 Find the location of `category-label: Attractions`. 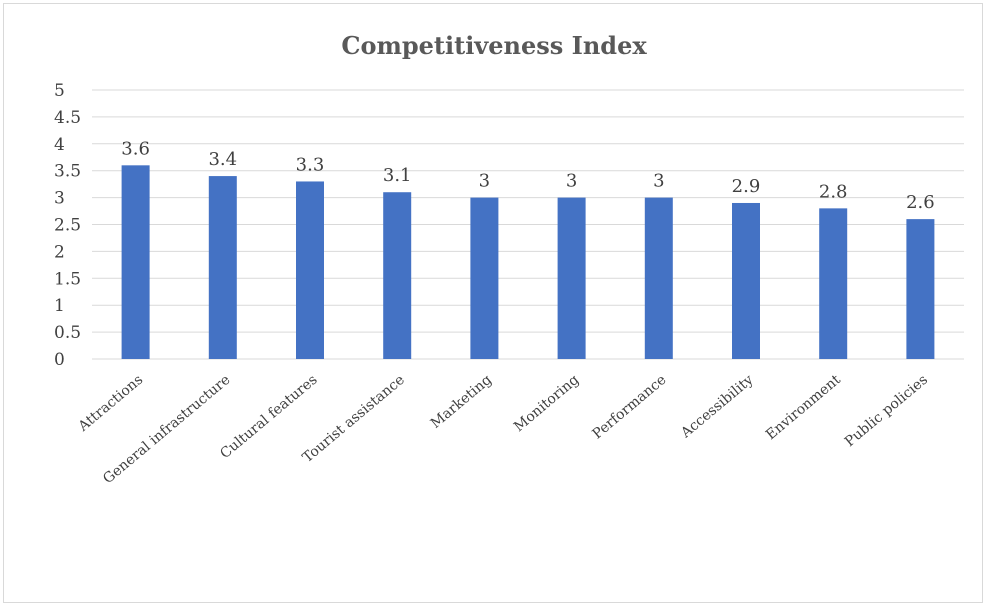

category-label: Attractions is located at coordinates (110, 404).